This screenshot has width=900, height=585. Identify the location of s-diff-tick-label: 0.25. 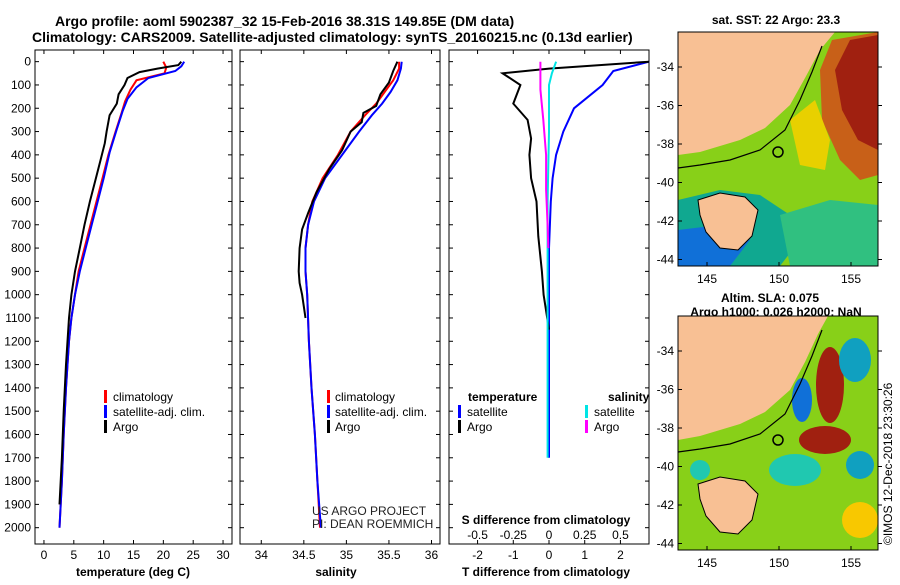
(585, 535).